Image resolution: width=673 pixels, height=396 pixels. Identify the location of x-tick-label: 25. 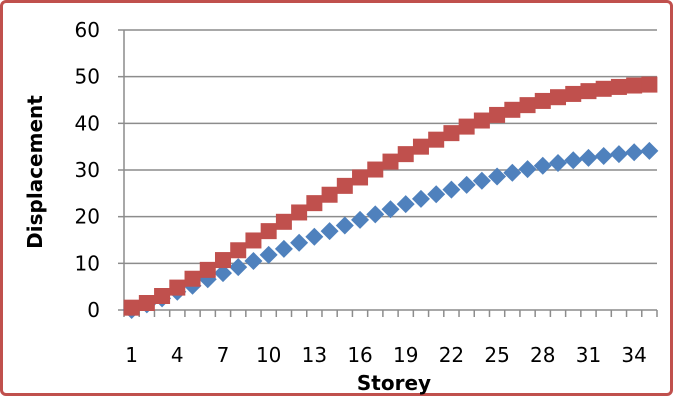
(496, 355).